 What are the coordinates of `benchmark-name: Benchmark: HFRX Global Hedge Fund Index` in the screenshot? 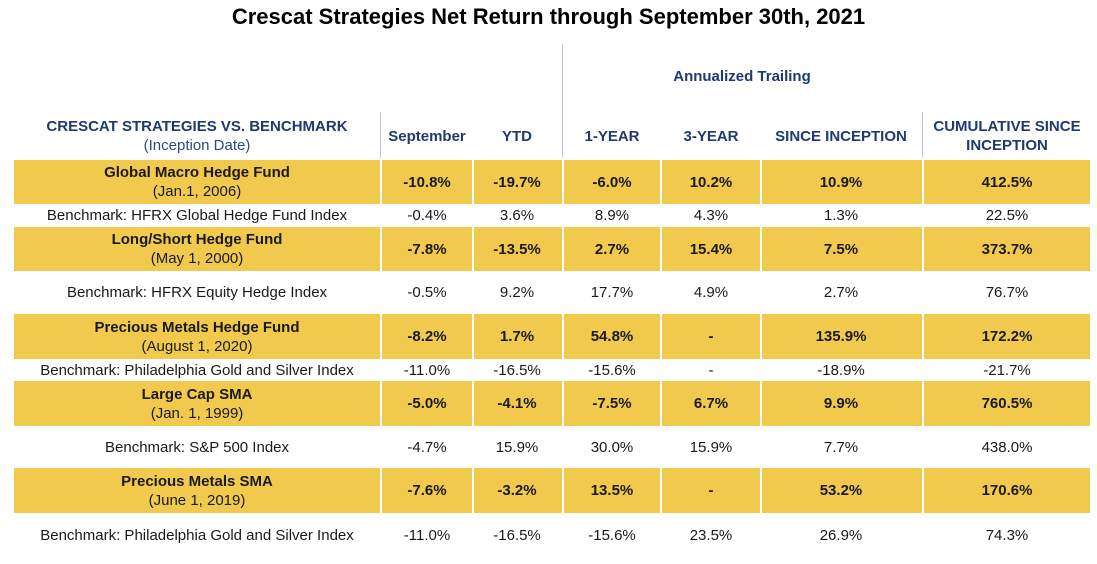 It's located at (197, 215).